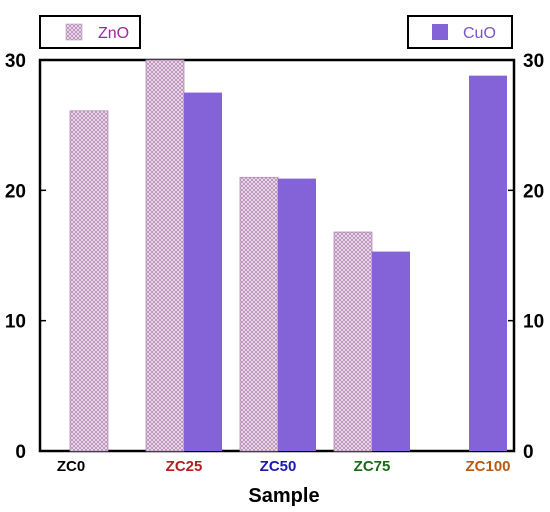 This screenshot has height=512, width=550. What do you see at coordinates (165, 255) in the screenshot?
I see `bar-zno-zc25` at bounding box center [165, 255].